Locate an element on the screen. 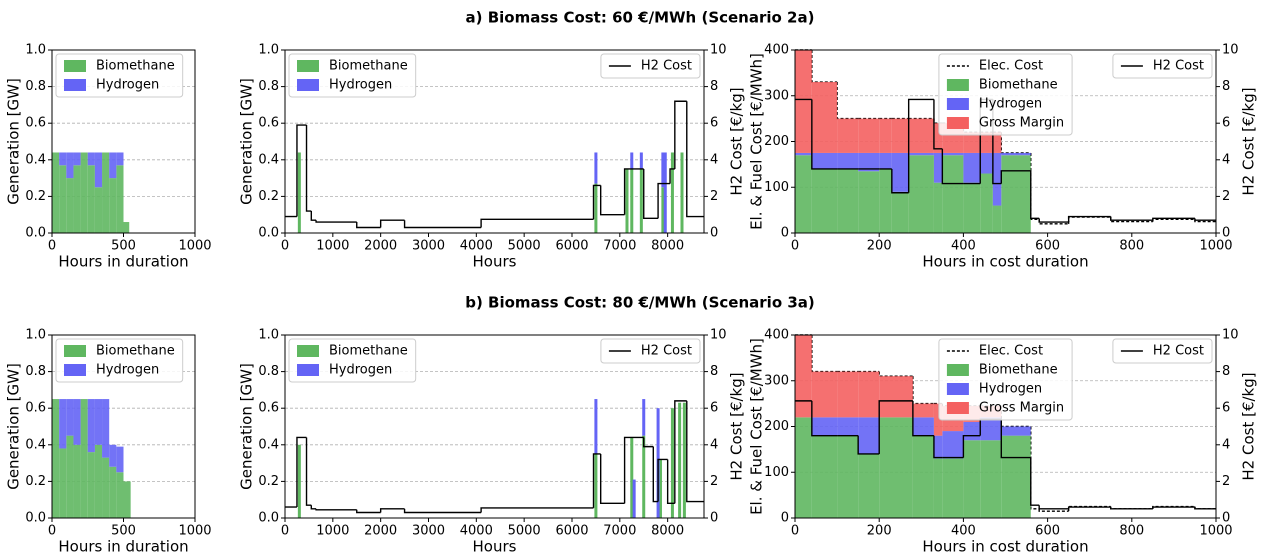 The height and width of the screenshot is (556, 1263). x-tick-label: 500 is located at coordinates (123, 246).